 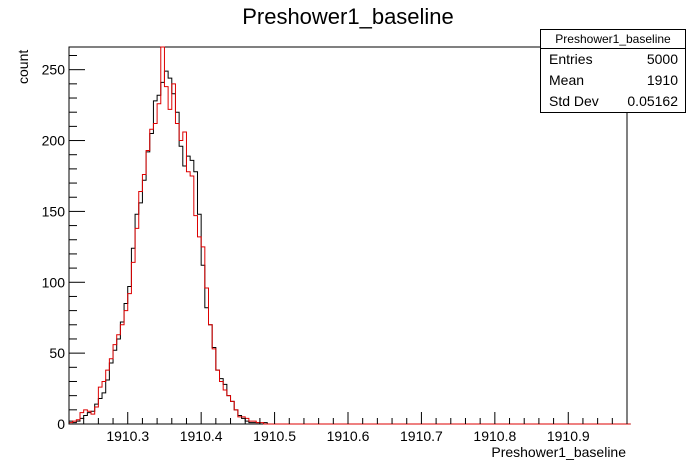 What do you see at coordinates (558, 452) in the screenshot?
I see `x-axis-label: Preshower1_baseline` at bounding box center [558, 452].